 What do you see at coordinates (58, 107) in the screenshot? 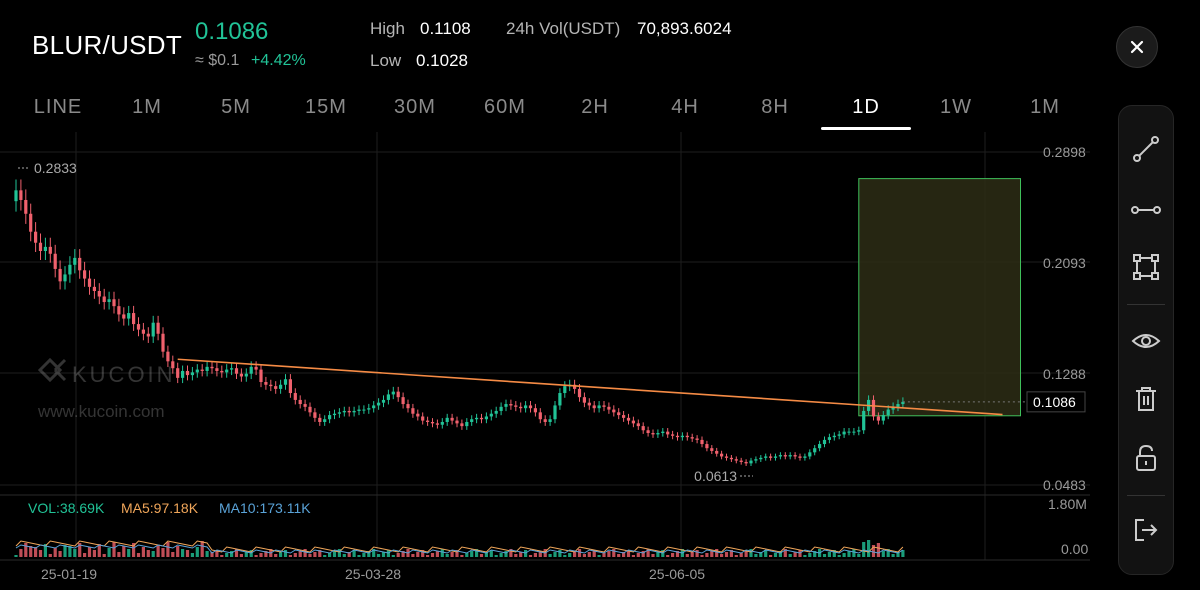
I see `tab-line: LINE` at bounding box center [58, 107].